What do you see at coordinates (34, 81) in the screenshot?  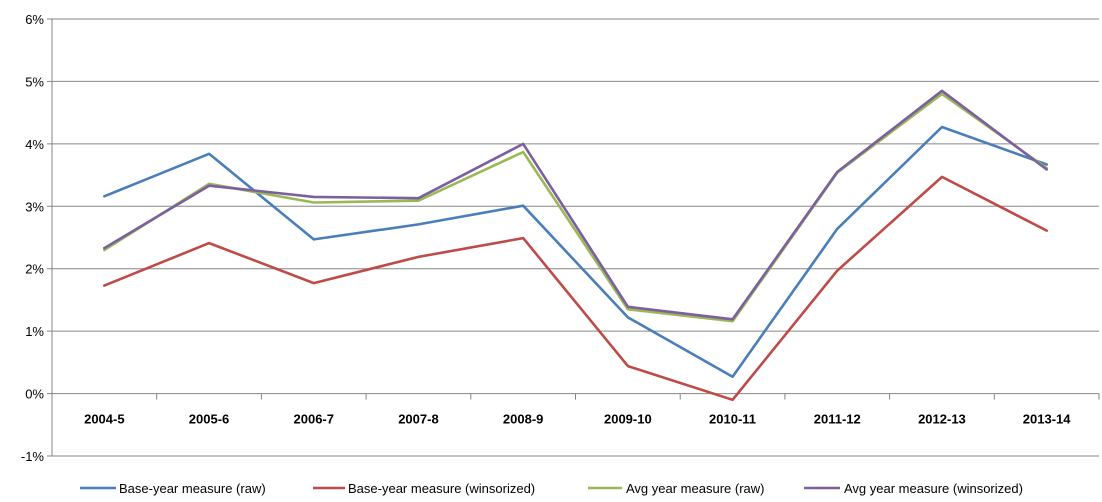 I see `y-tick-label-1: 5%` at bounding box center [34, 81].